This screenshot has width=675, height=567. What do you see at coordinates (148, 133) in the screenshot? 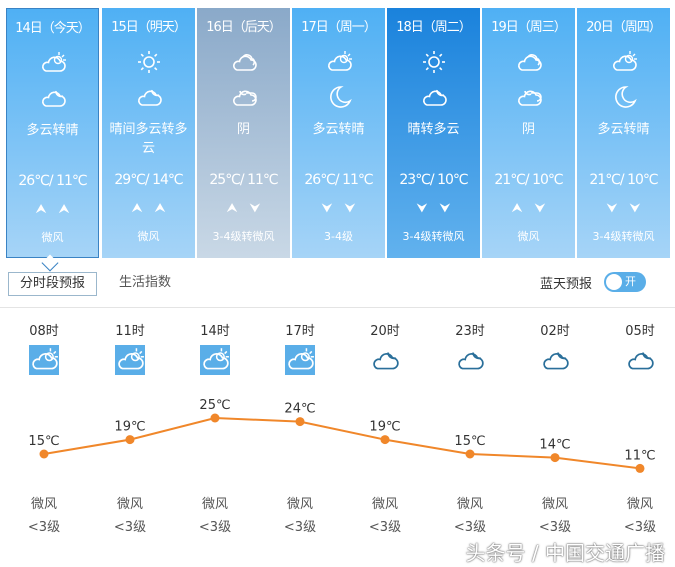
I see `day-card: 15日（明天） 晴间多云转多云 29℃/ 14℃ ⮝⮝ 微风` at bounding box center [148, 133].